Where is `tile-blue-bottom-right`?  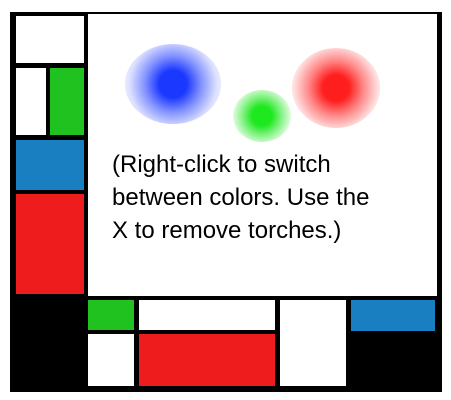
tile-blue-bottom-right is located at coordinates (393, 315).